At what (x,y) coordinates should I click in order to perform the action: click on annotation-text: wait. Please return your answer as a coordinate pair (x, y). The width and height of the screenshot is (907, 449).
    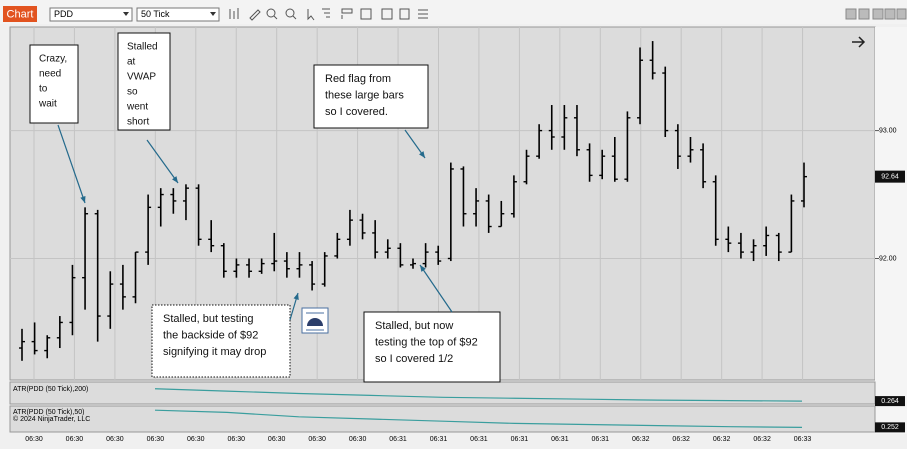
    Looking at the image, I should click on (47, 104).